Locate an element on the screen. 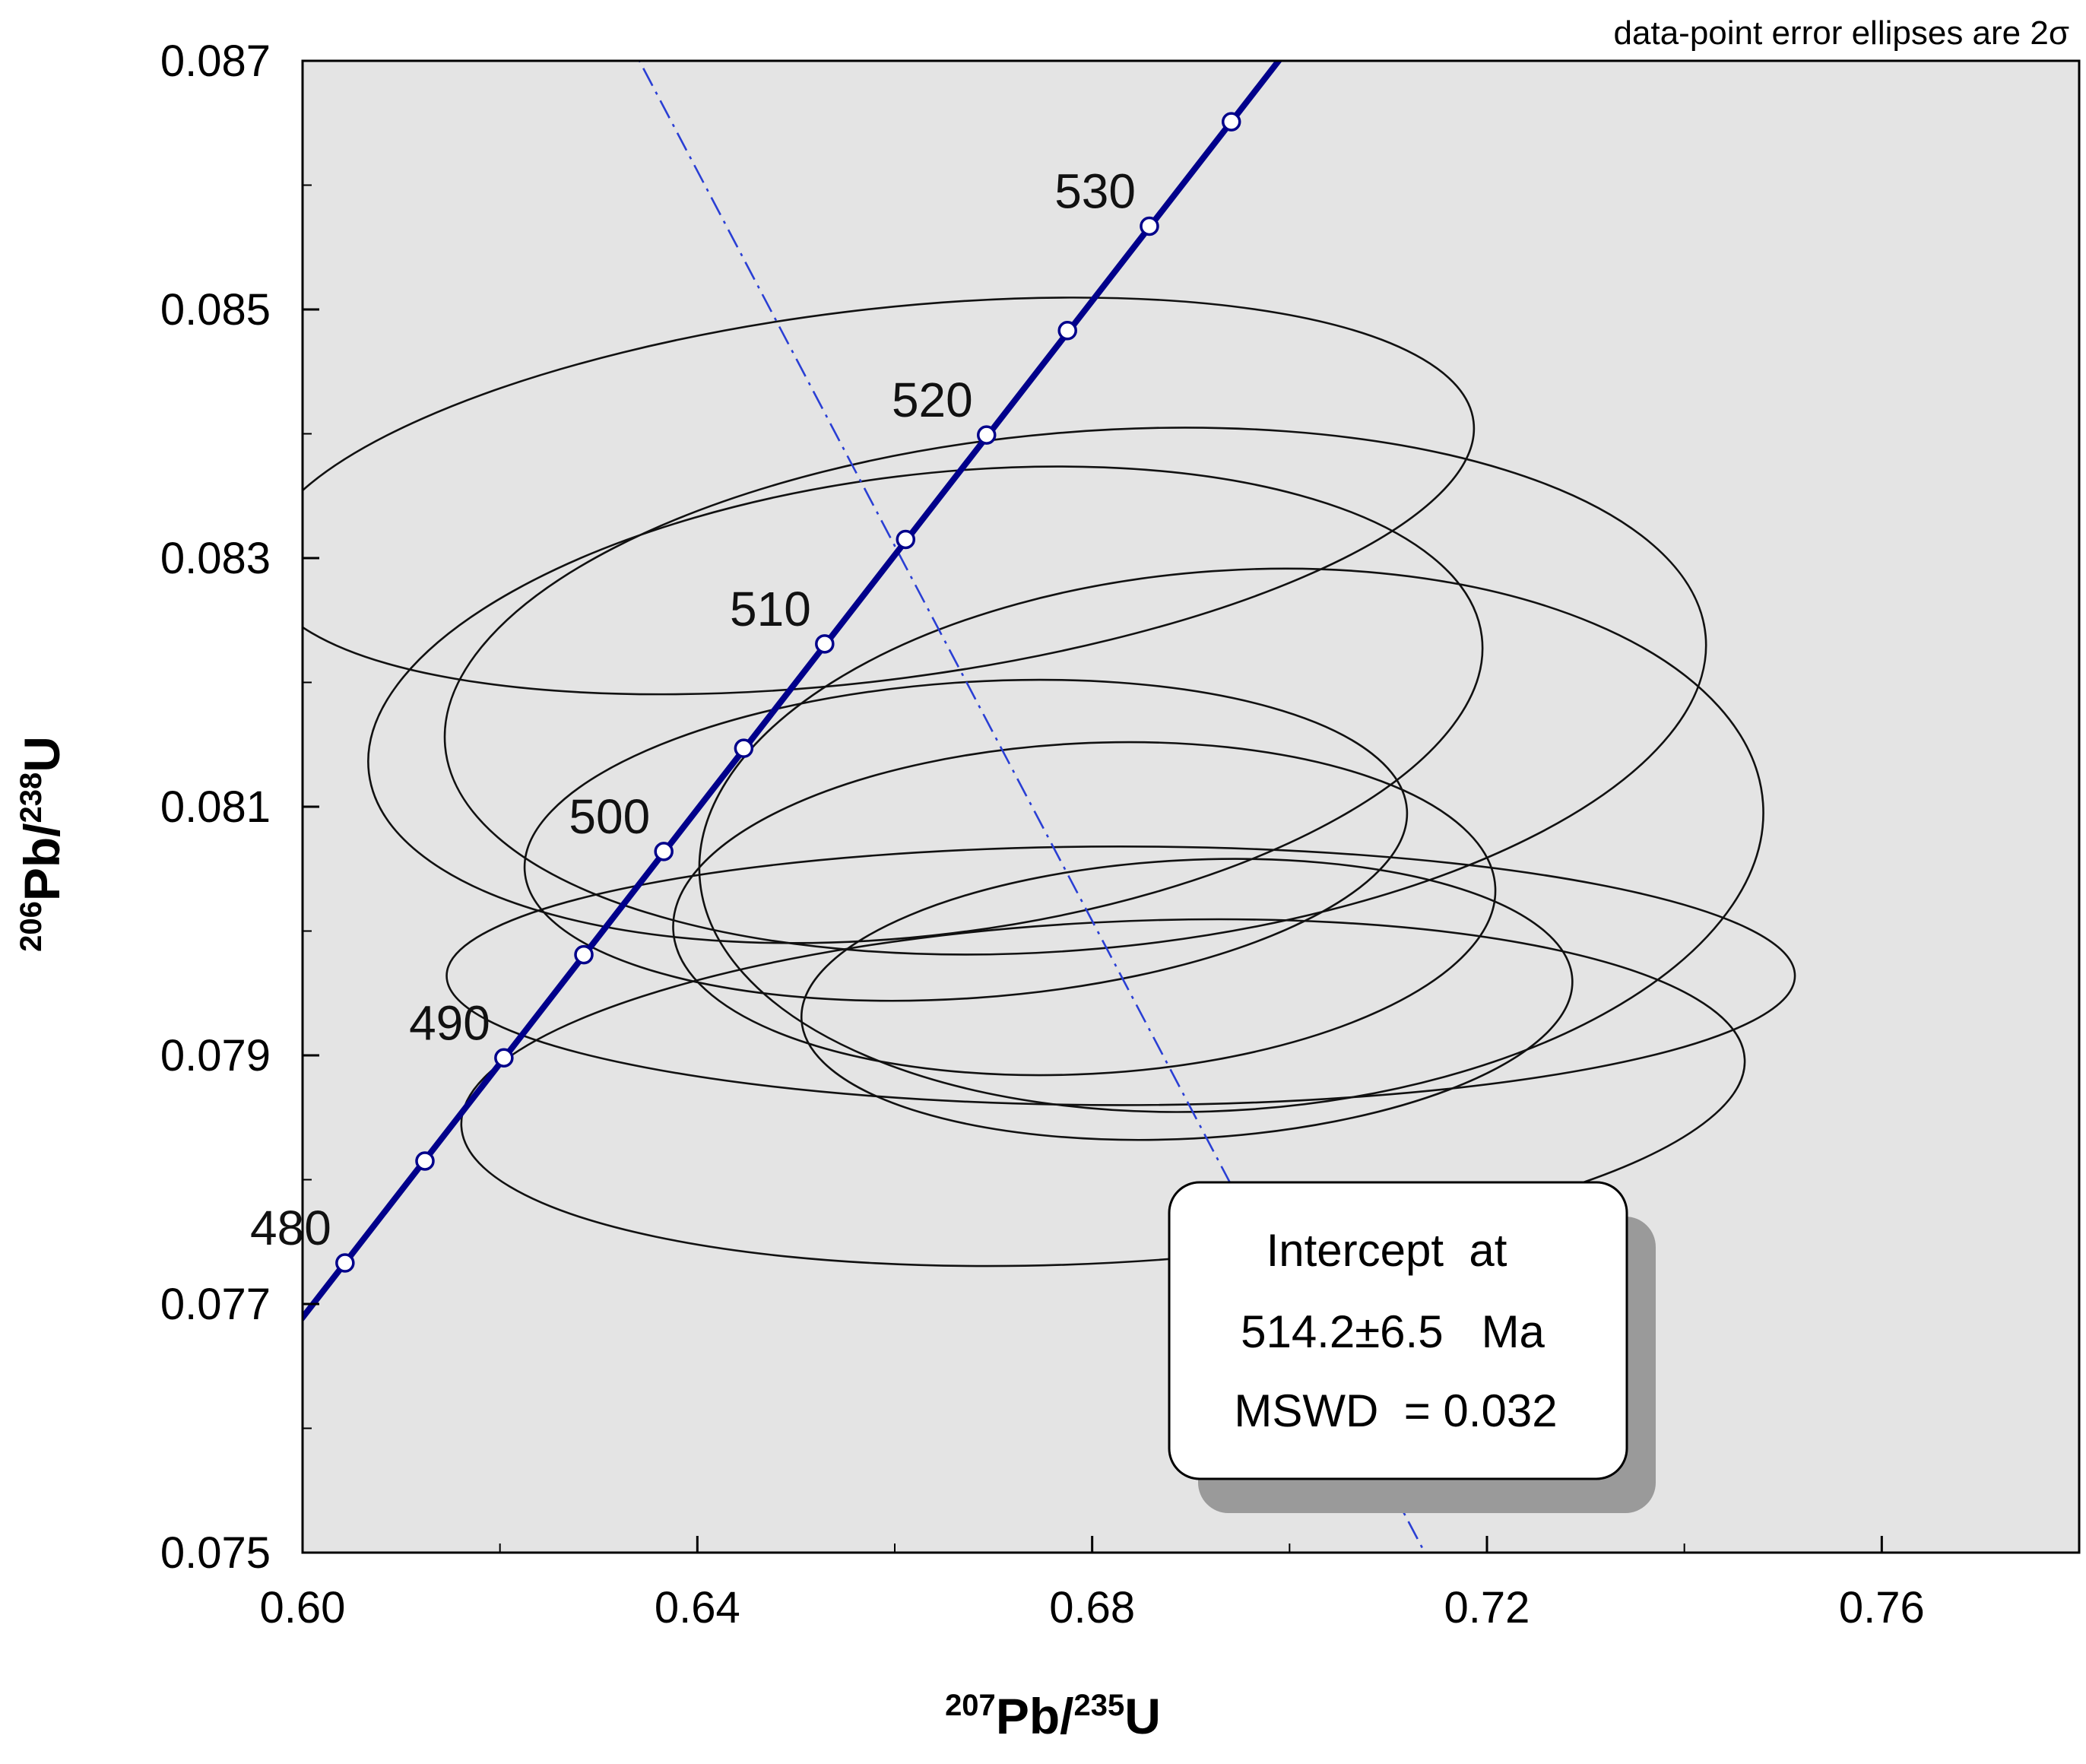  x-tick-label: 0.76 is located at coordinates (1882, 1607).